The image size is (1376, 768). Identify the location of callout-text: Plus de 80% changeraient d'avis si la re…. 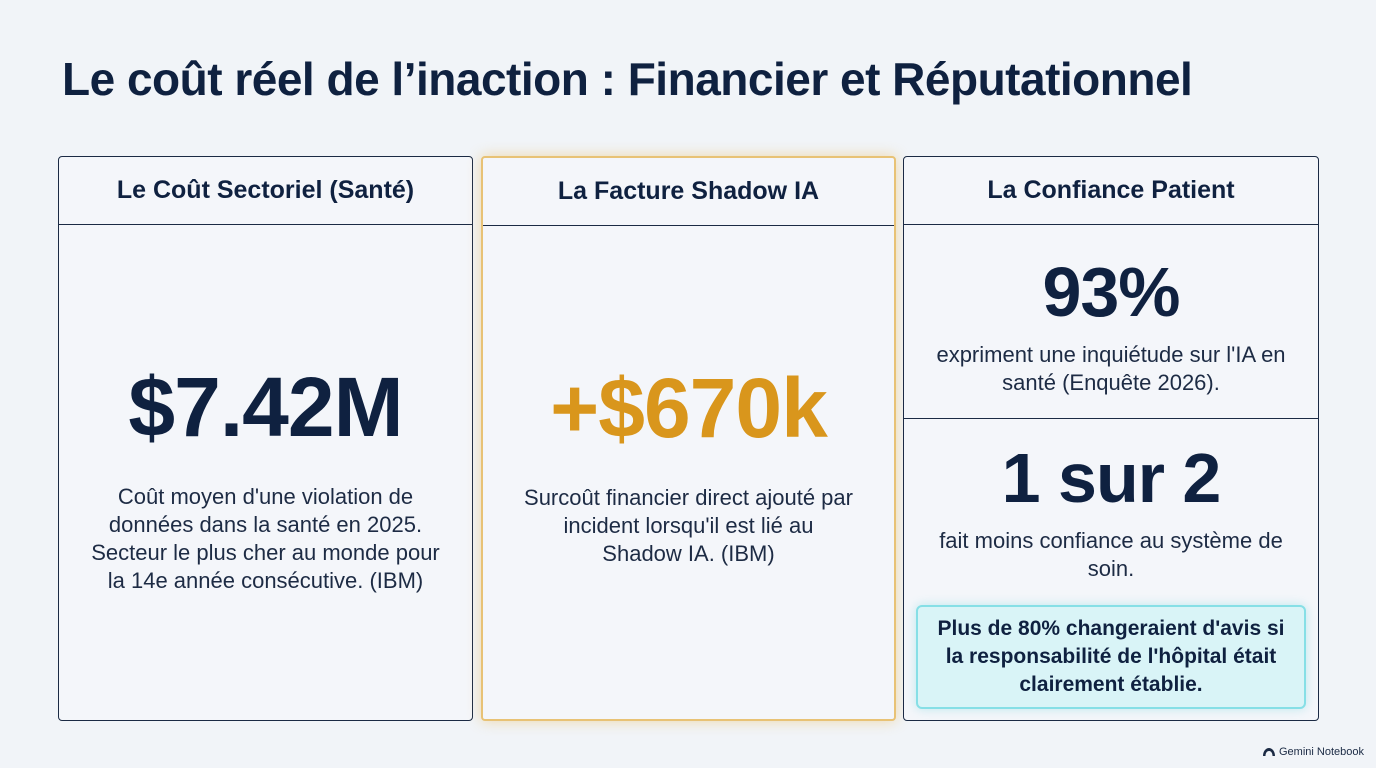
(1111, 656).